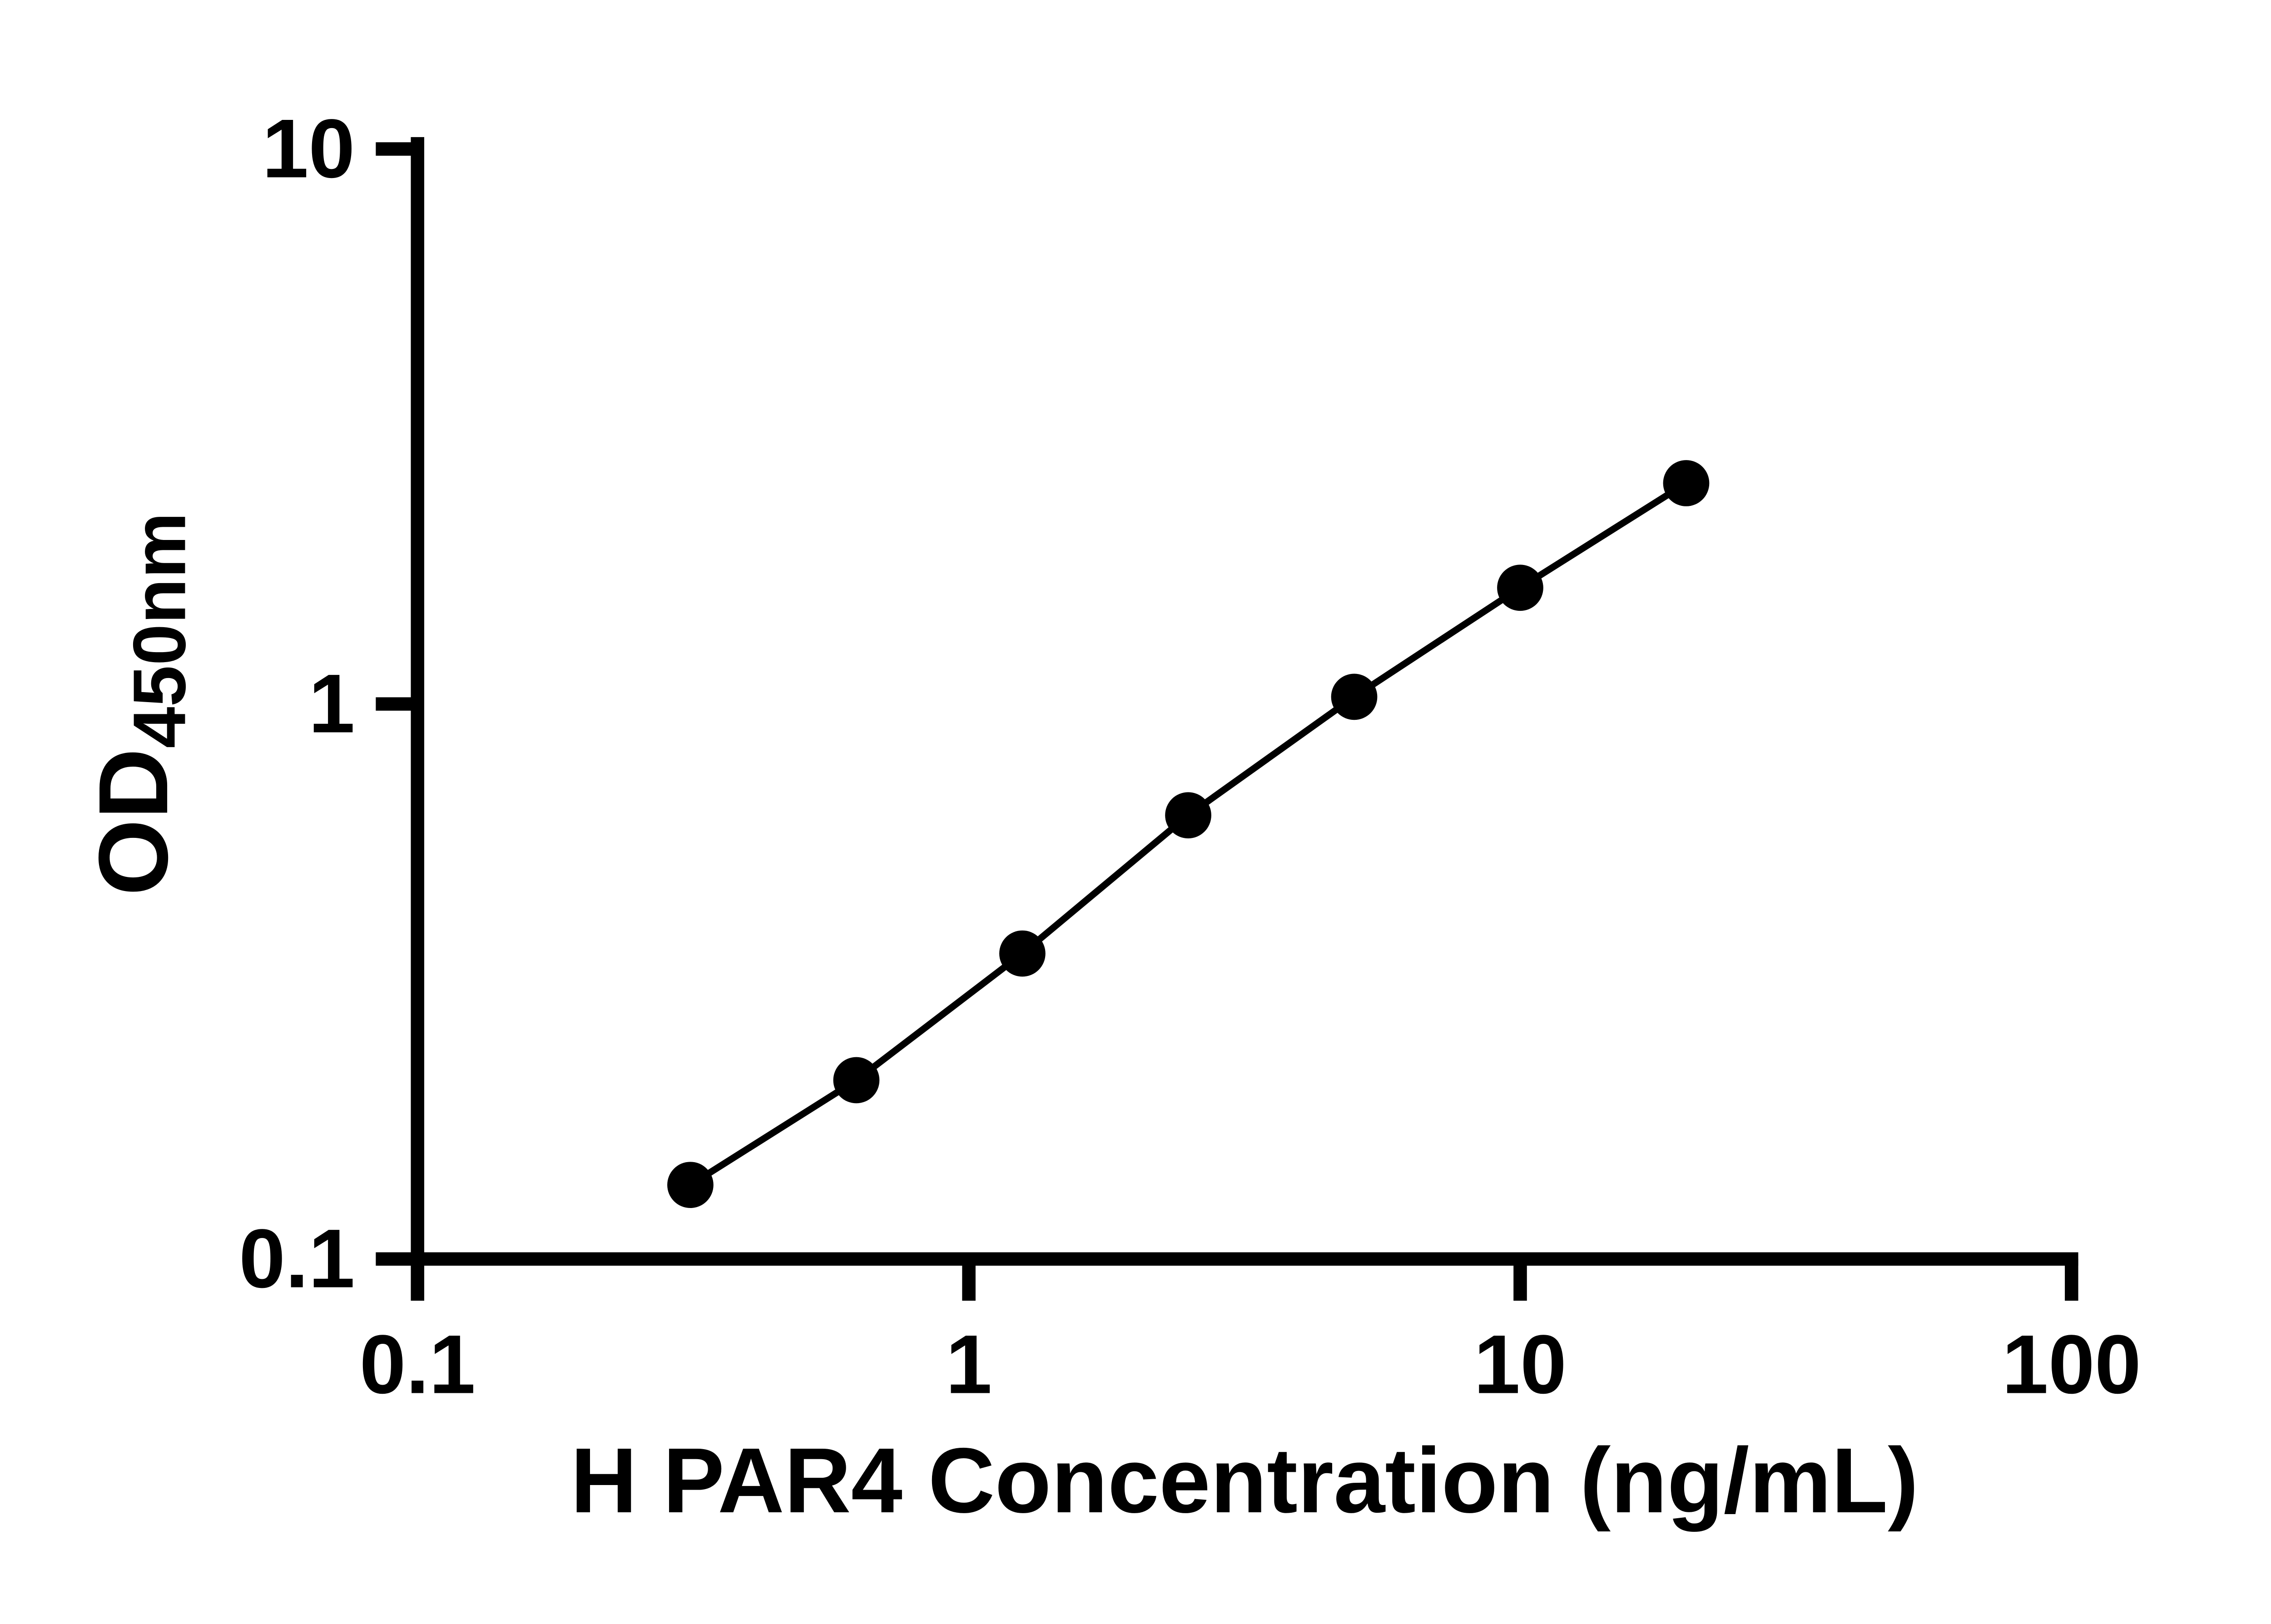  What do you see at coordinates (139, 704) in the screenshot?
I see `y-axis-title: OD450nm` at bounding box center [139, 704].